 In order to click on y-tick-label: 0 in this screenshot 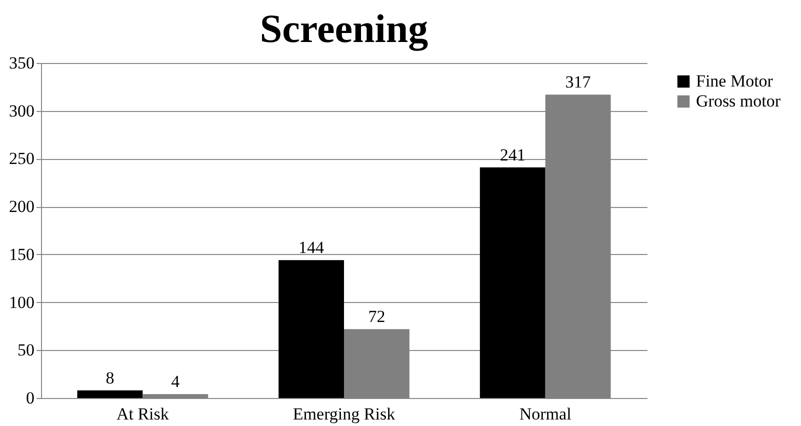, I will do `click(30, 398)`.